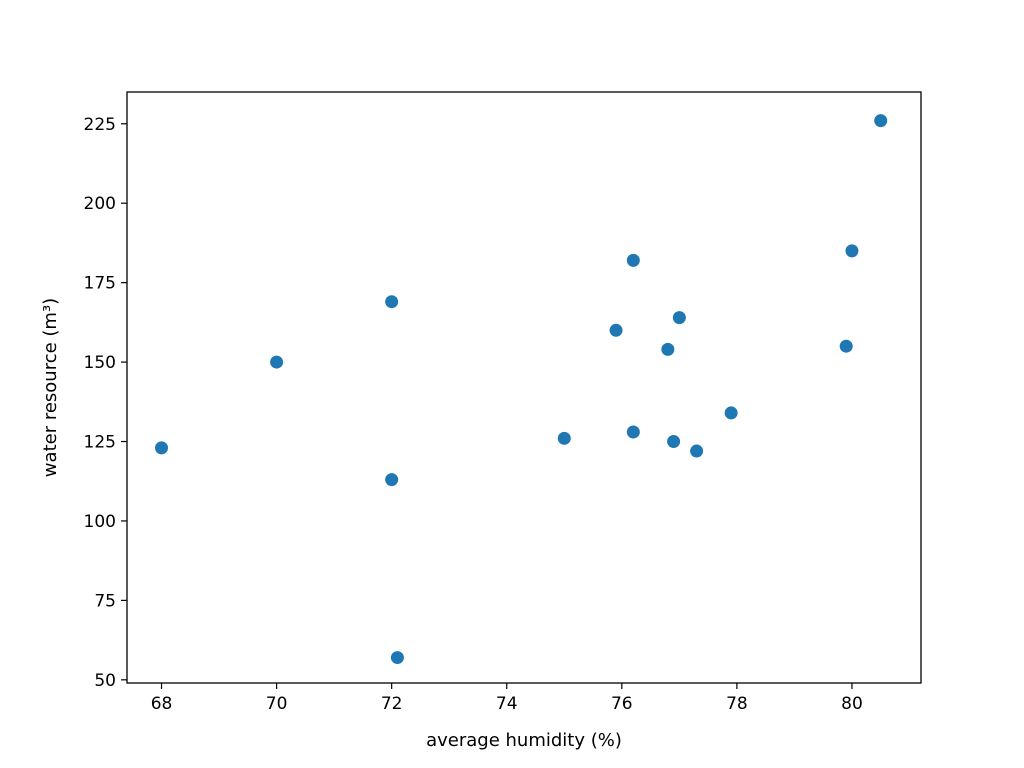 The height and width of the screenshot is (768, 1024). What do you see at coordinates (277, 704) in the screenshot?
I see `x-tick-label: 70` at bounding box center [277, 704].